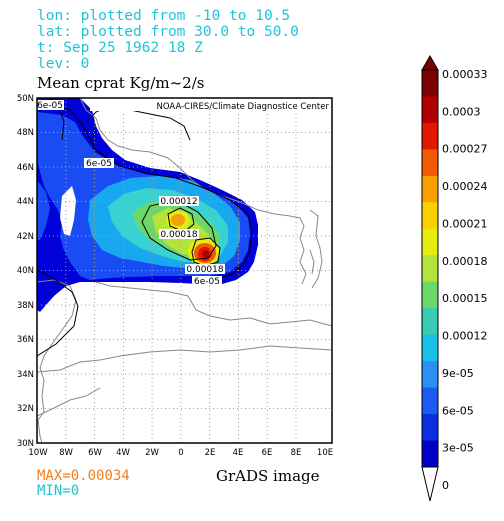 This screenshot has height=521, width=504. What do you see at coordinates (210, 453) in the screenshot?
I see `lon-label: 2E` at bounding box center [210, 453].